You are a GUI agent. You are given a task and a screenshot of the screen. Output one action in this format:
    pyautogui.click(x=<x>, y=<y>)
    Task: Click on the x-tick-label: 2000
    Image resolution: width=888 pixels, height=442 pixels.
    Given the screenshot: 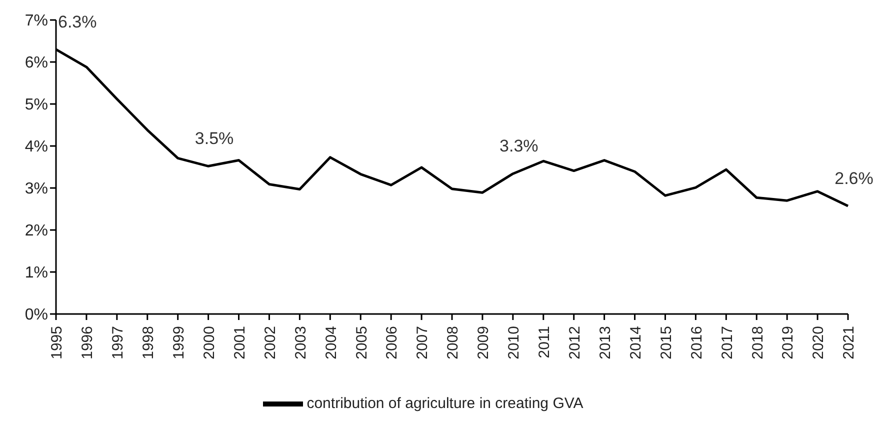 What is the action you would take?
    pyautogui.click(x=209, y=343)
    